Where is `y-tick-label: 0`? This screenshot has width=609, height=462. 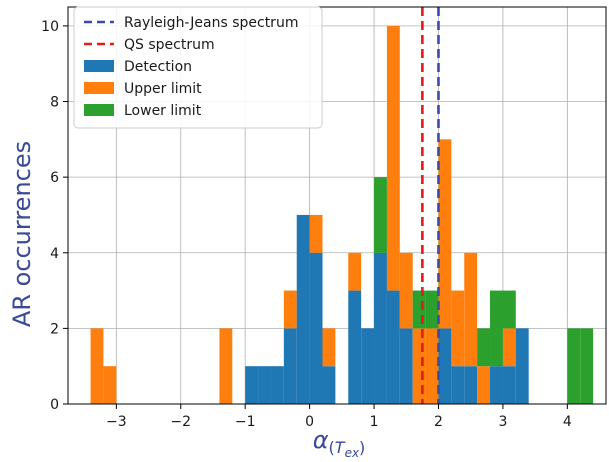 y-tick-label: 0 is located at coordinates (54, 405).